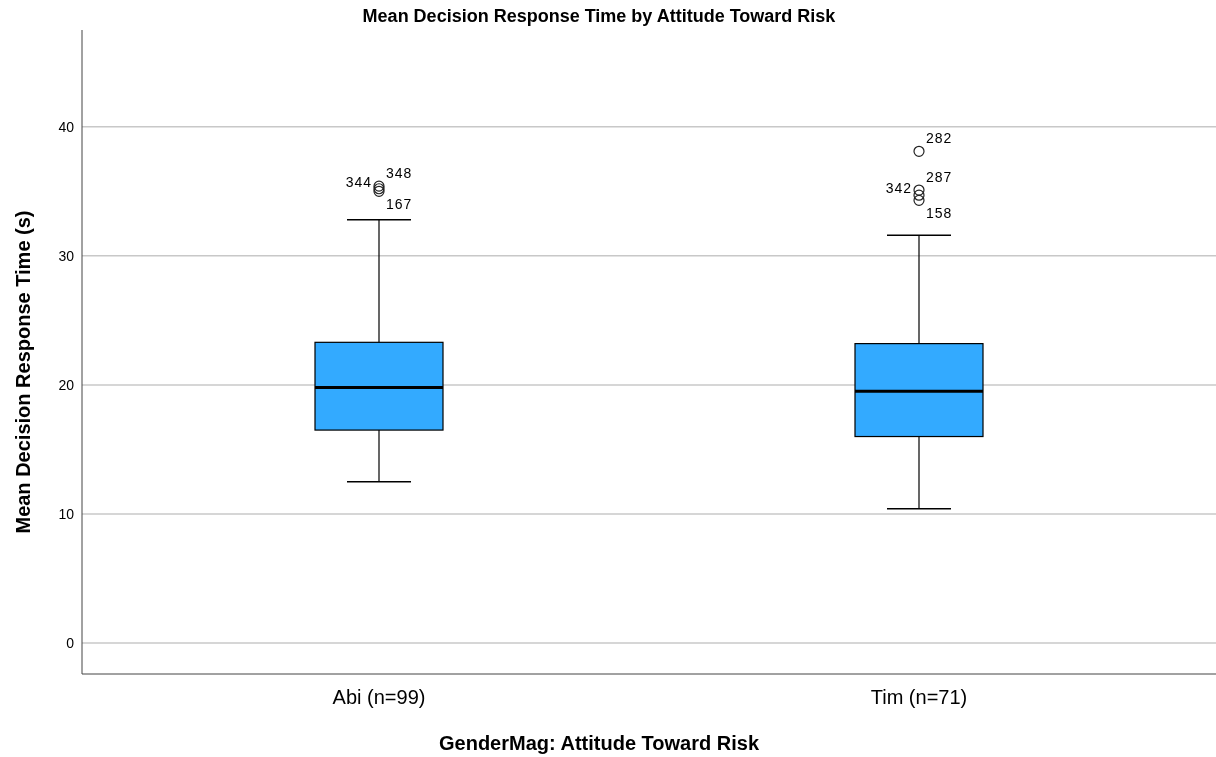  Describe the element at coordinates (399, 204) in the screenshot. I see `annotation: 167` at that location.